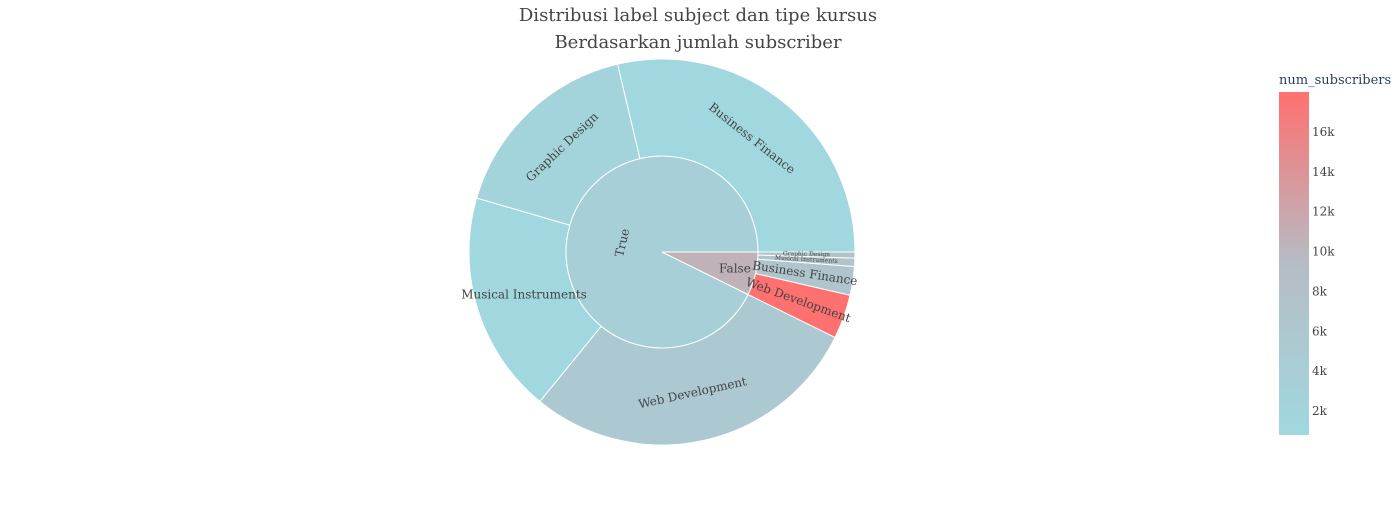 Image resolution: width=1397 pixels, height=525 pixels. Describe the element at coordinates (558, 144) in the screenshot. I see `segment-true-gd` at that location.